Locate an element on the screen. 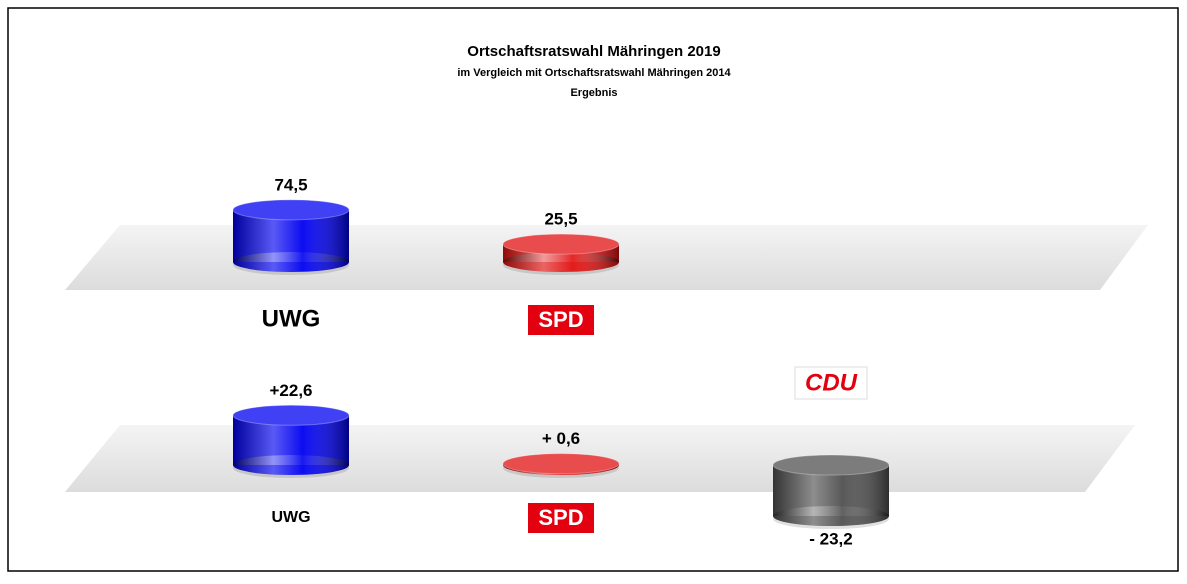 Image resolution: width=1187 pixels, height=584 pixels. chart-title: Ortschaftsratswahl Mähringen 2019 is located at coordinates (593, 51).